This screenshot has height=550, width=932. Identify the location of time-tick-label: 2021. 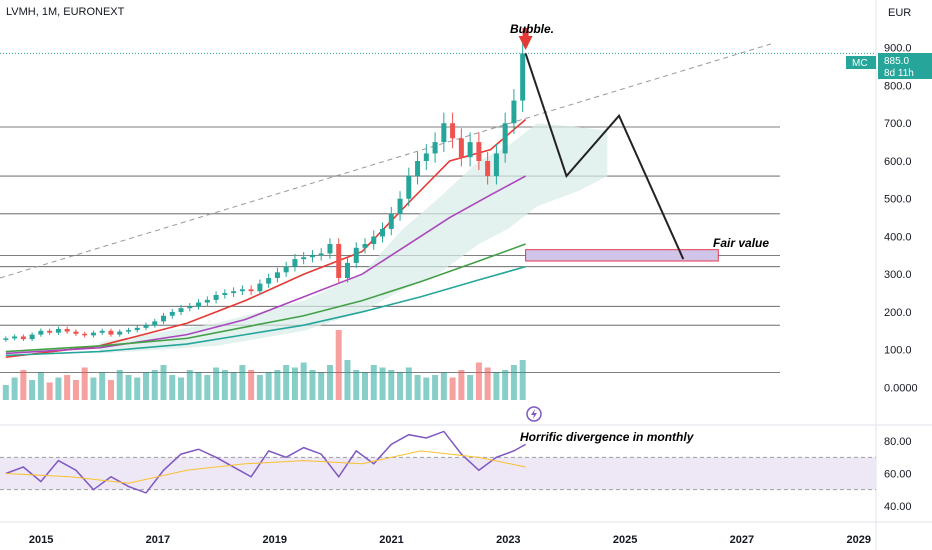
(391, 540).